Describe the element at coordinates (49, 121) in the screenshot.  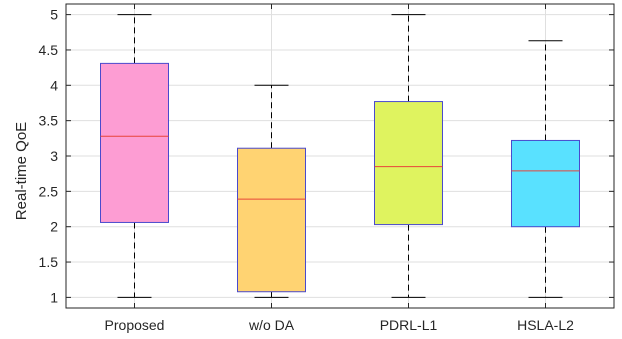
I see `y-tick-label: 3.5` at that location.